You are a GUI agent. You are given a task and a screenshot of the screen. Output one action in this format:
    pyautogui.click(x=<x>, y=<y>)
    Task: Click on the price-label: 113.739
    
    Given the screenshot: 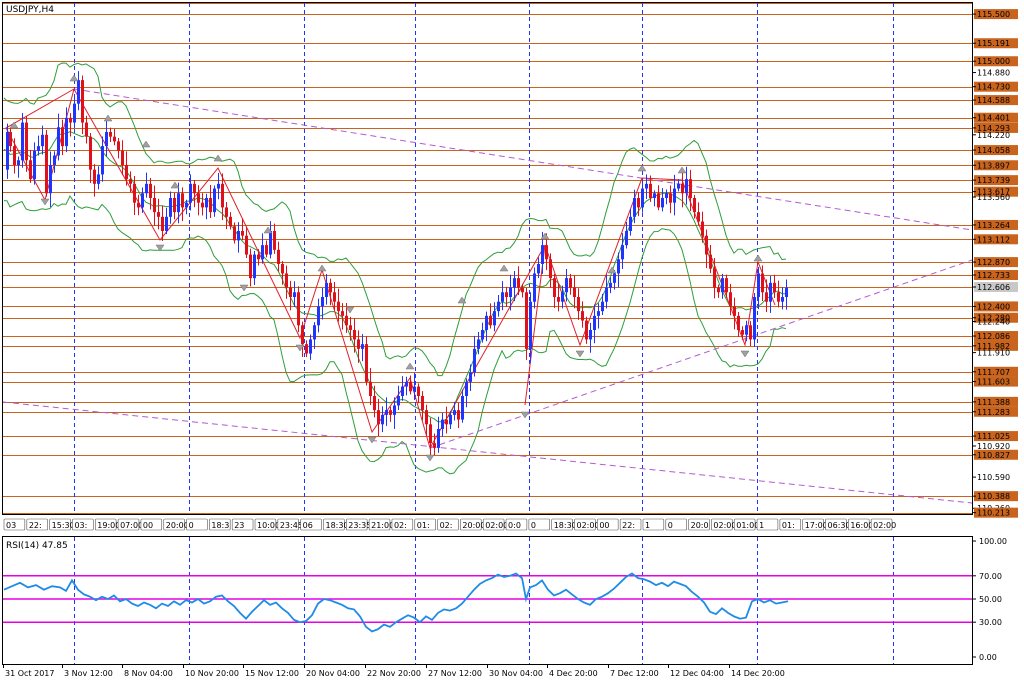 What is the action you would take?
    pyautogui.click(x=993, y=180)
    